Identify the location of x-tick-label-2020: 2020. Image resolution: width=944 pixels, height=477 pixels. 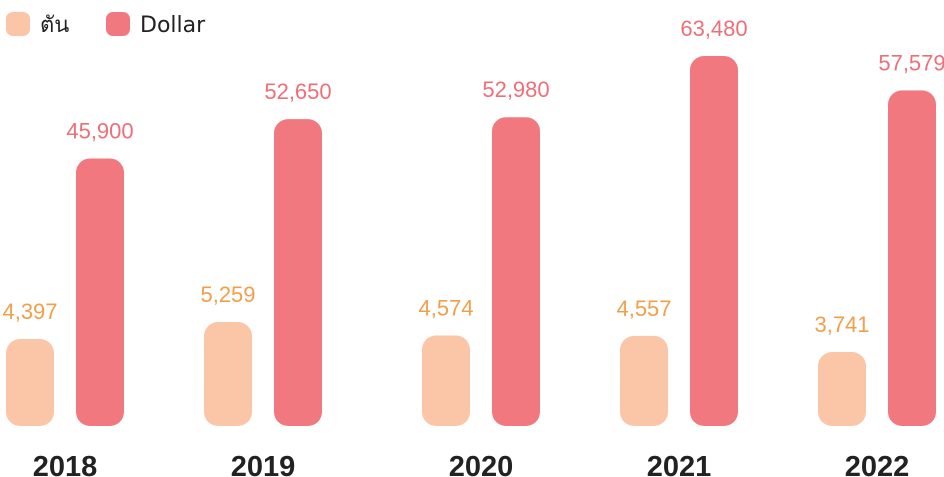
(481, 464).